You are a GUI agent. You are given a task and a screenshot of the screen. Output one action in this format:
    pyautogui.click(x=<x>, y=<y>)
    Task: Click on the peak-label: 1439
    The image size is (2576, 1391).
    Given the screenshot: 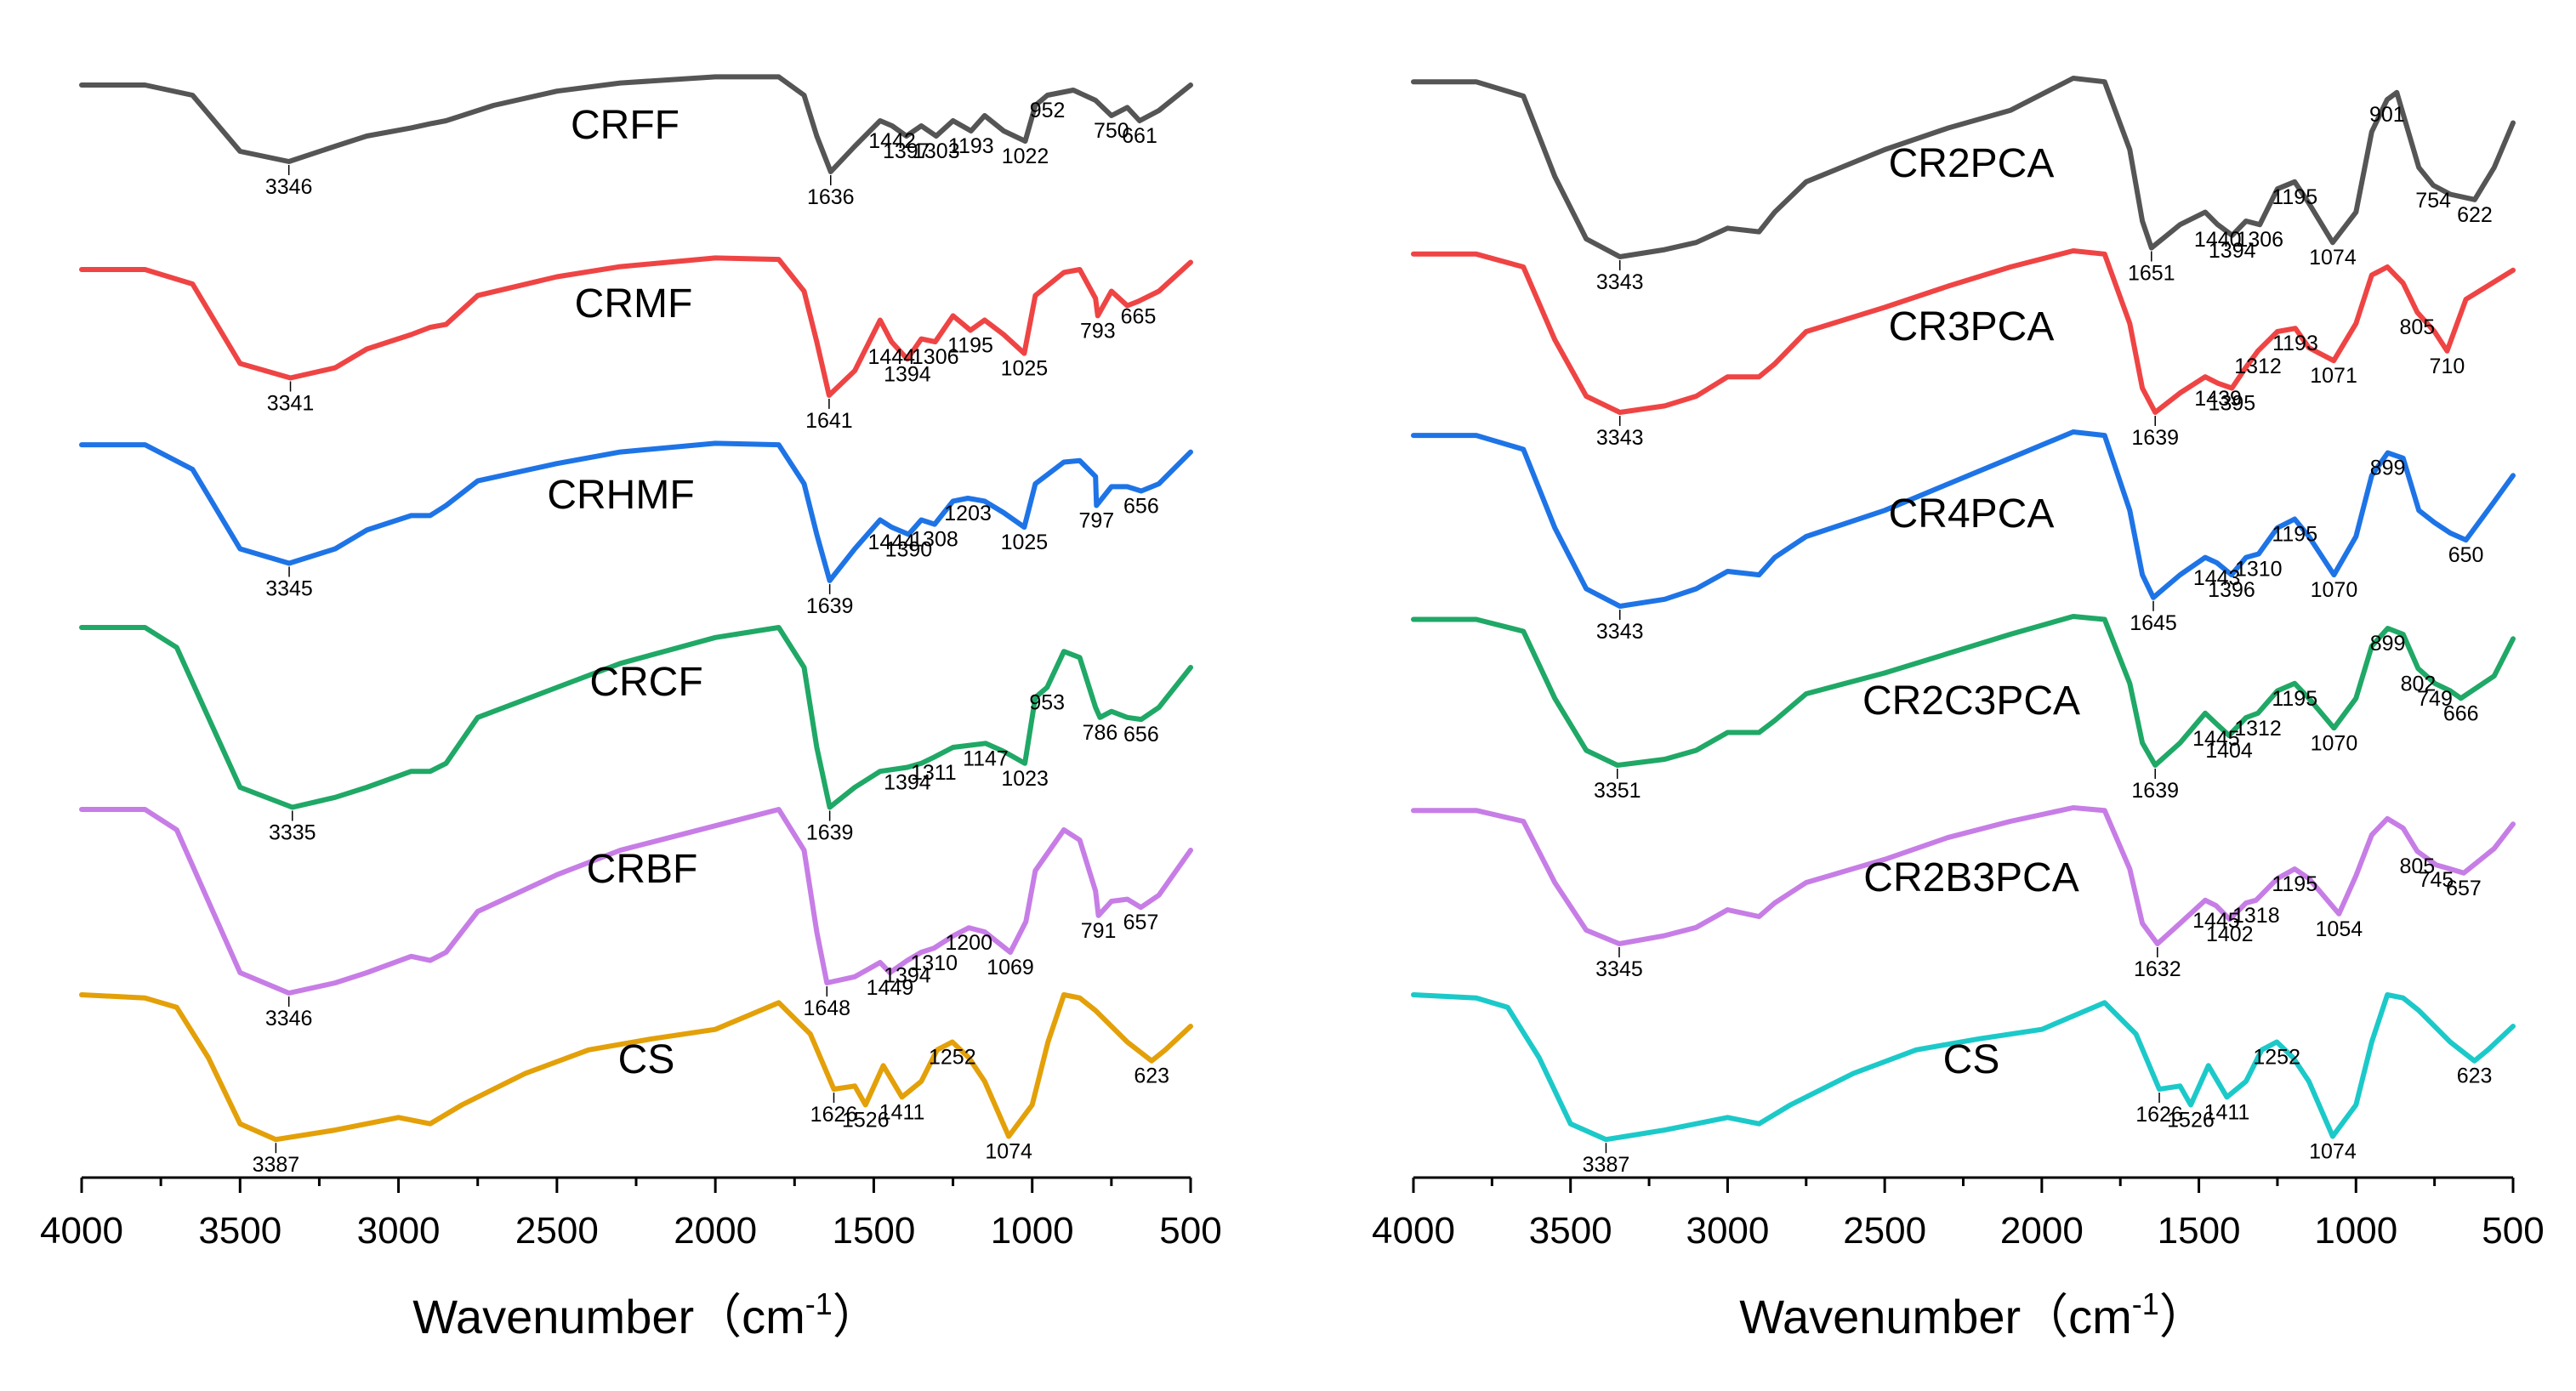 What is the action you would take?
    pyautogui.click(x=2218, y=399)
    